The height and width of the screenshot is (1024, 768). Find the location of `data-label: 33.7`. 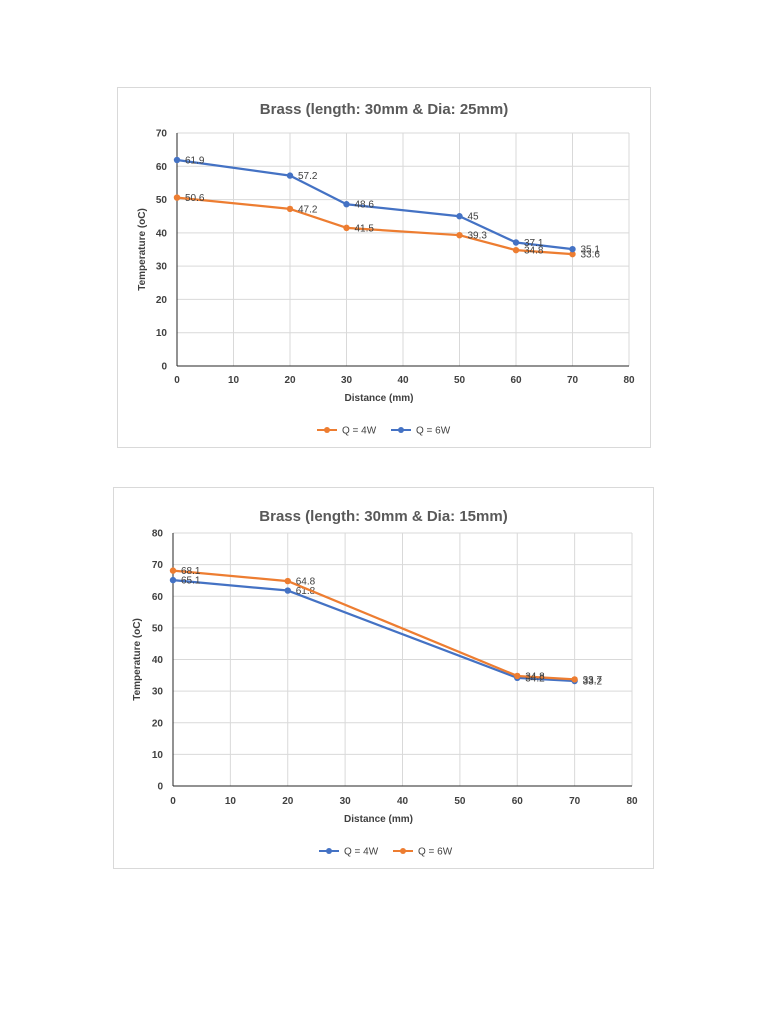

data-label: 33.7 is located at coordinates (593, 680).